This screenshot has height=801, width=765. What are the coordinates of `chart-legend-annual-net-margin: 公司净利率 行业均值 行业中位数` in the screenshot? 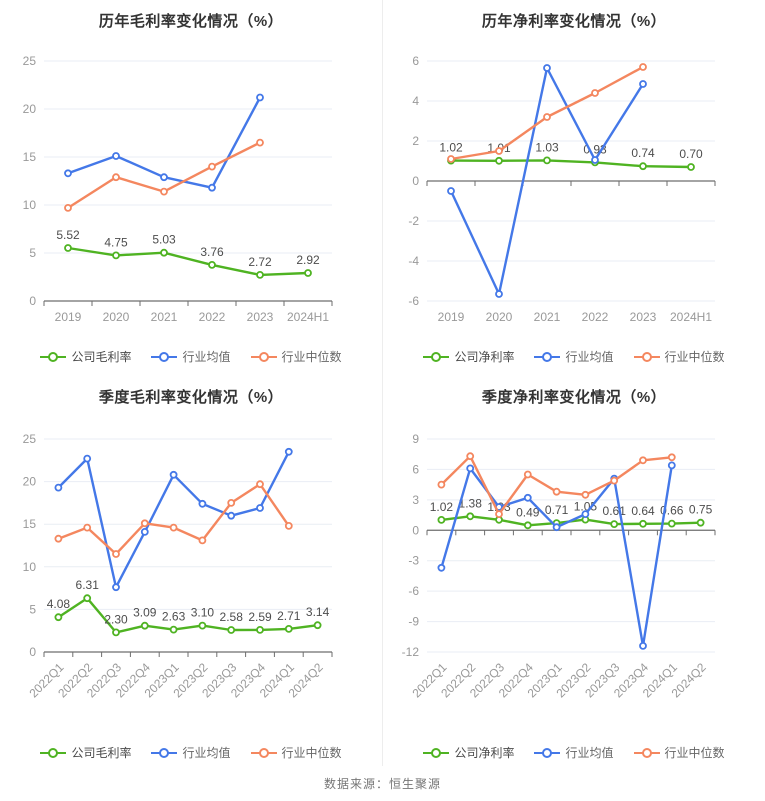 It's located at (574, 356).